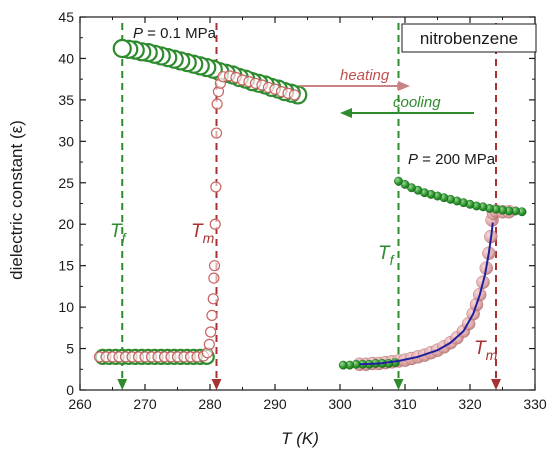 The height and width of the screenshot is (459, 550). What do you see at coordinates (480, 348) in the screenshot?
I see `tm-label-2-main: T` at bounding box center [480, 348].